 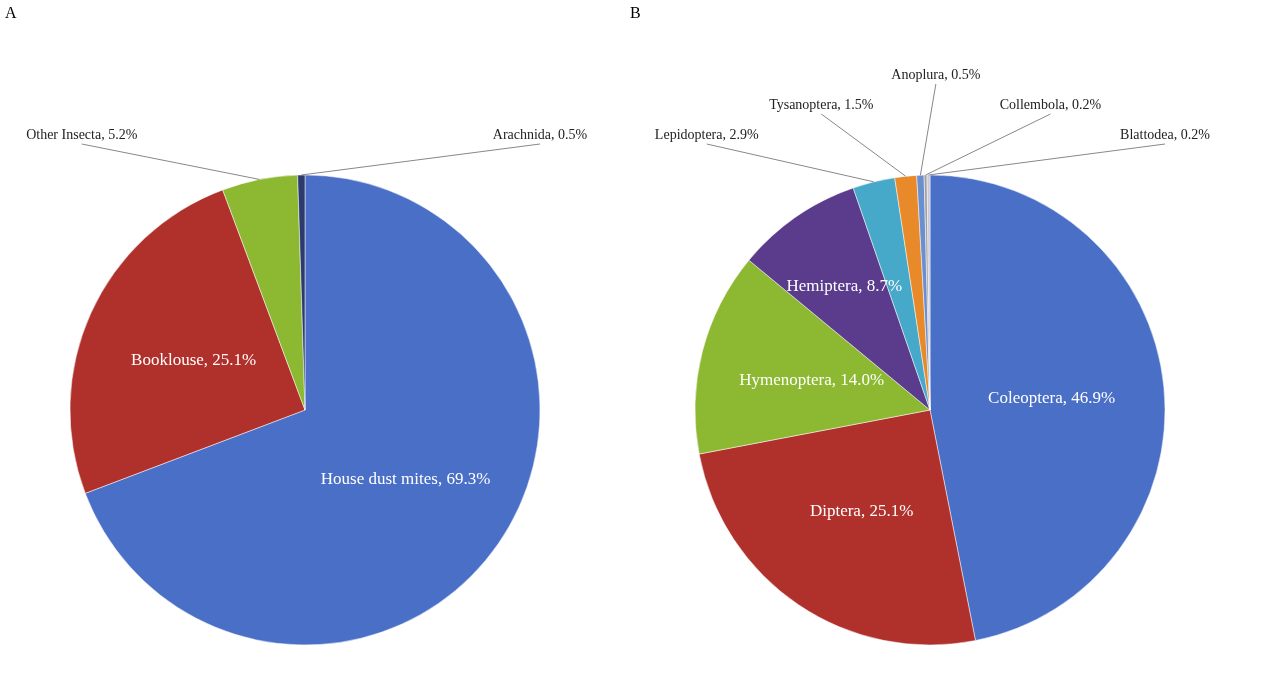 I want to click on slice-label: Lepidoptera, 2.9%, so click(x=706, y=134).